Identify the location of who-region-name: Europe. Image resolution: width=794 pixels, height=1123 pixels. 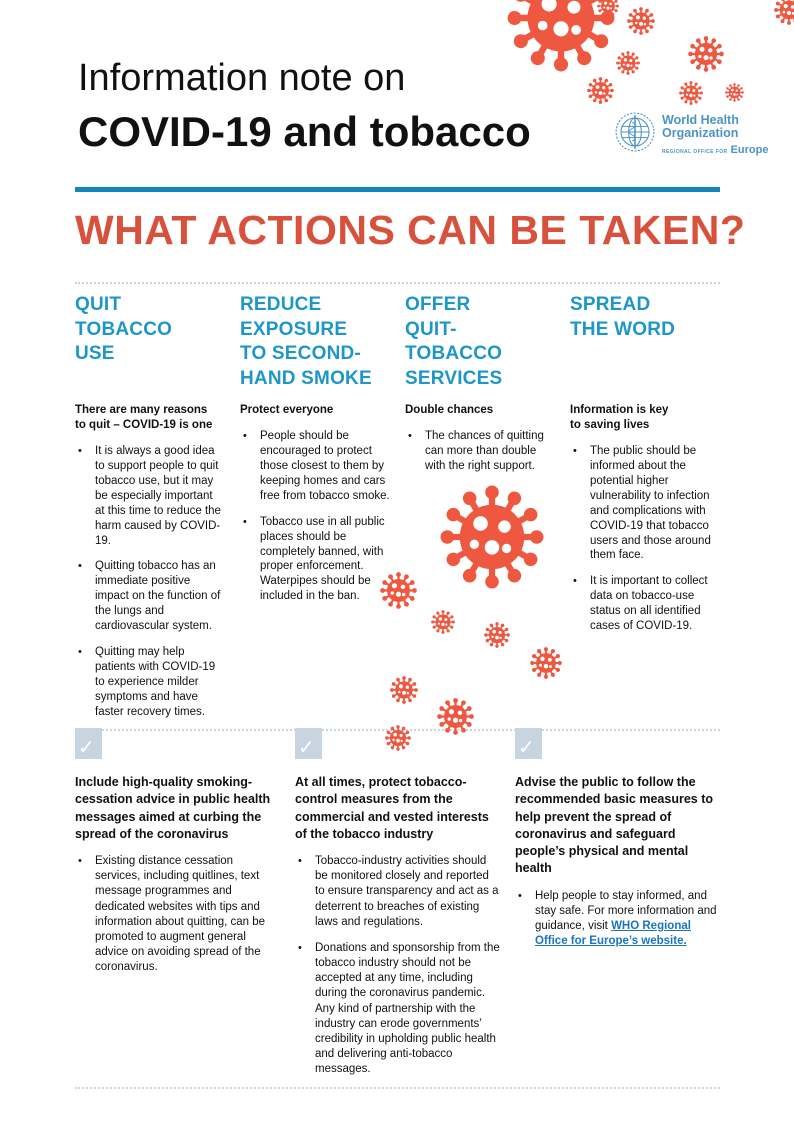
(749, 150).